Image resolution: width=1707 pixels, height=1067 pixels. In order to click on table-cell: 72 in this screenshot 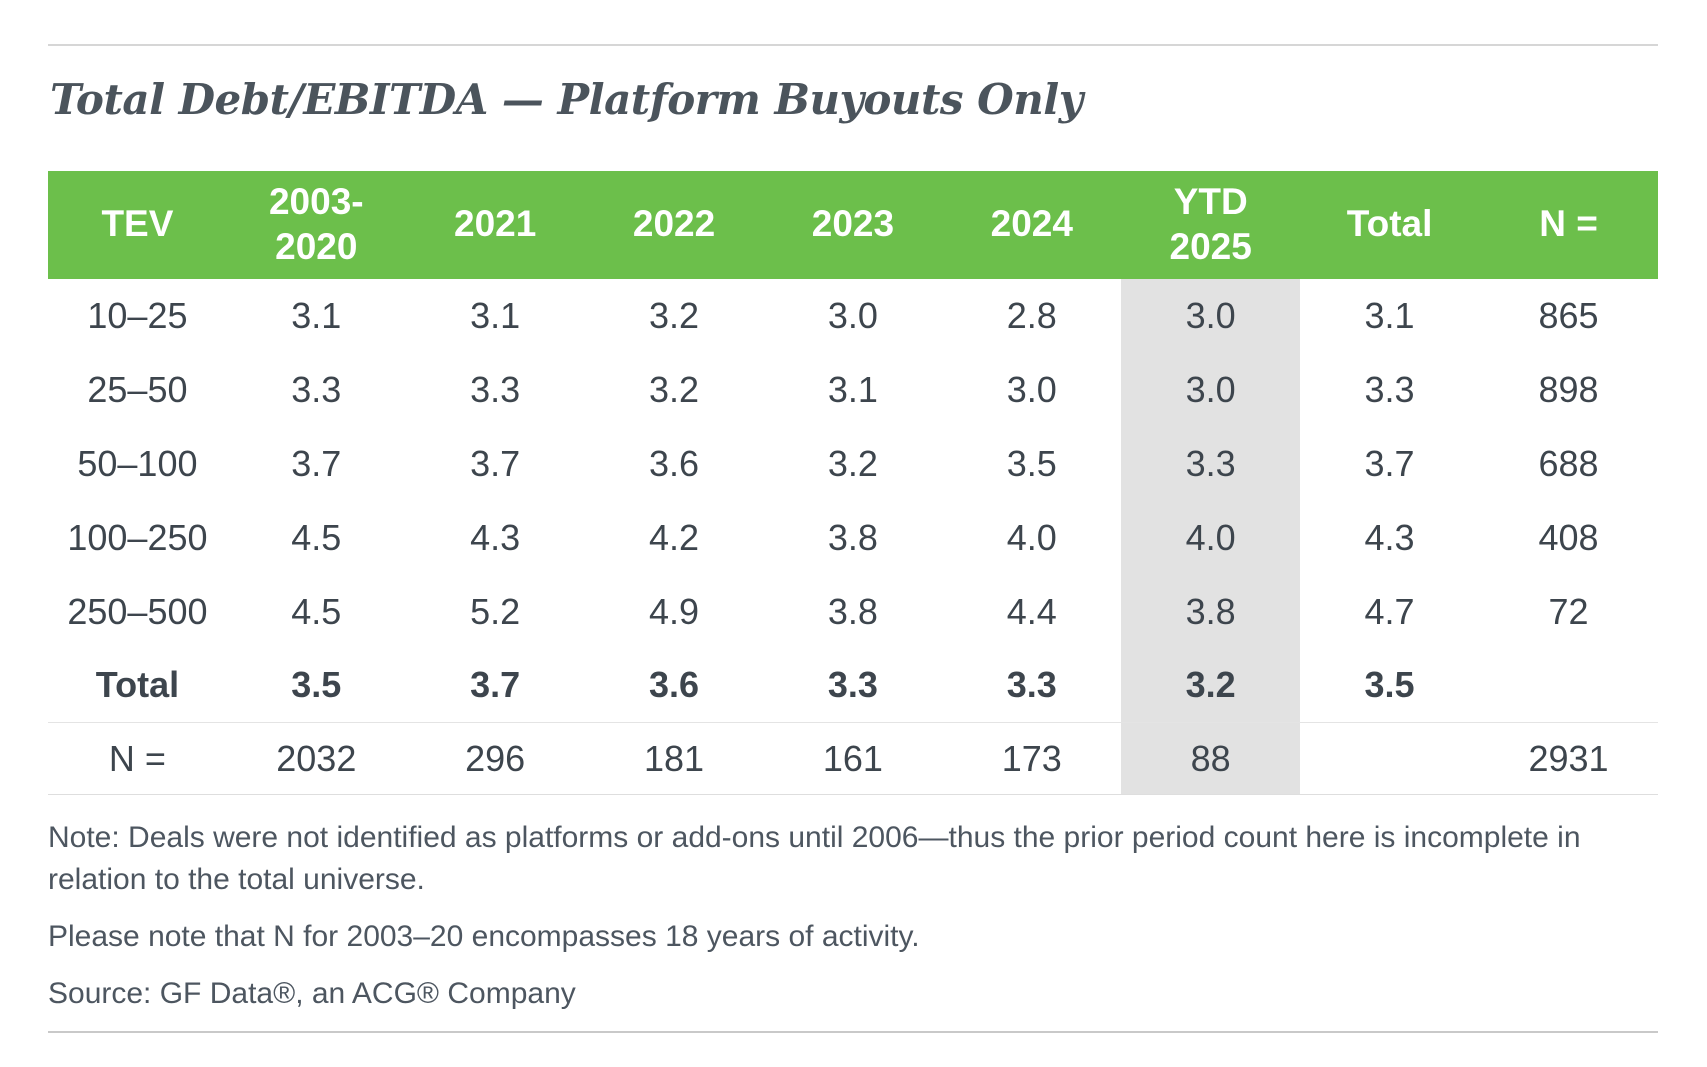, I will do `click(1568, 611)`.